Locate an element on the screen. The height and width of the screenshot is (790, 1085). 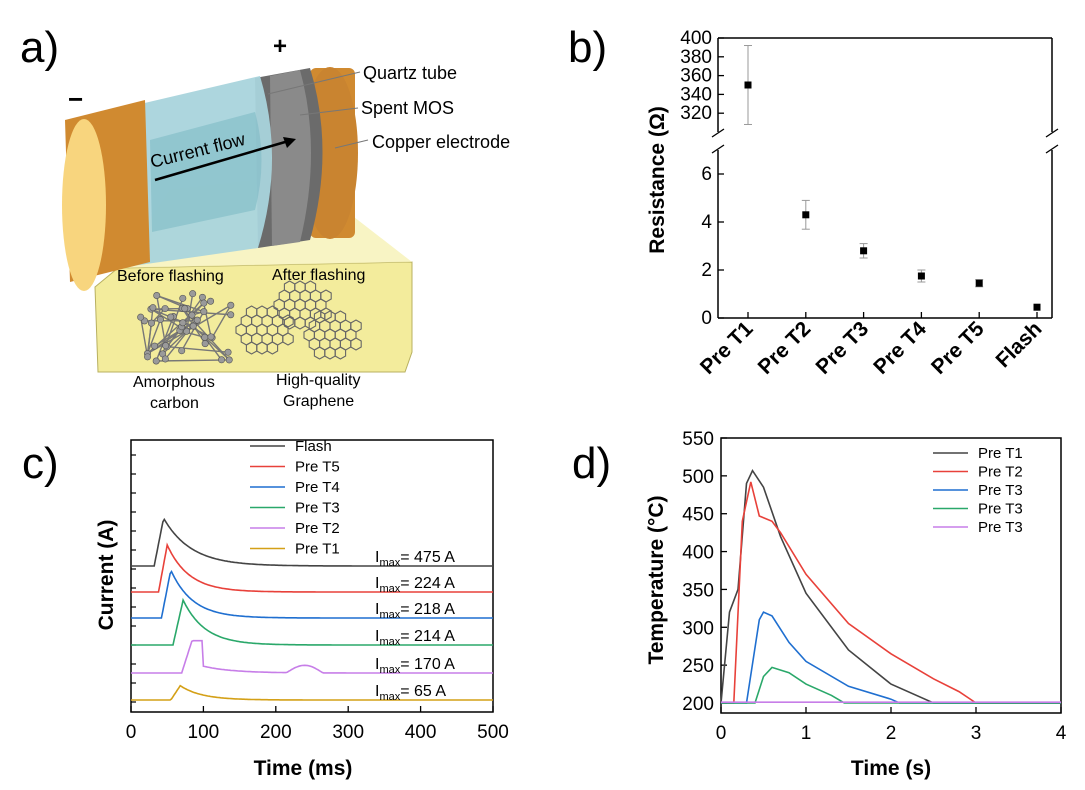
d-x-tick-label: 0 is located at coordinates (721, 733).